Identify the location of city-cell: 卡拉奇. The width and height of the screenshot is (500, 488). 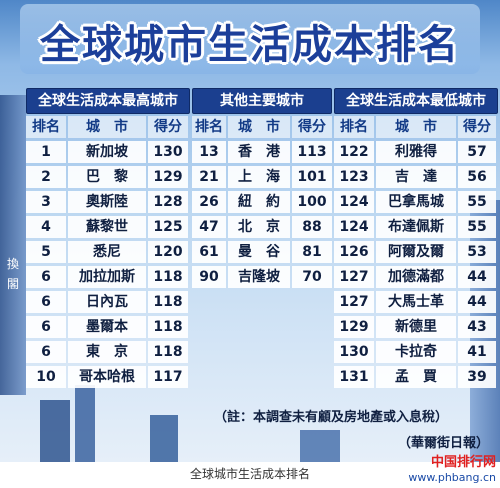
(416, 352).